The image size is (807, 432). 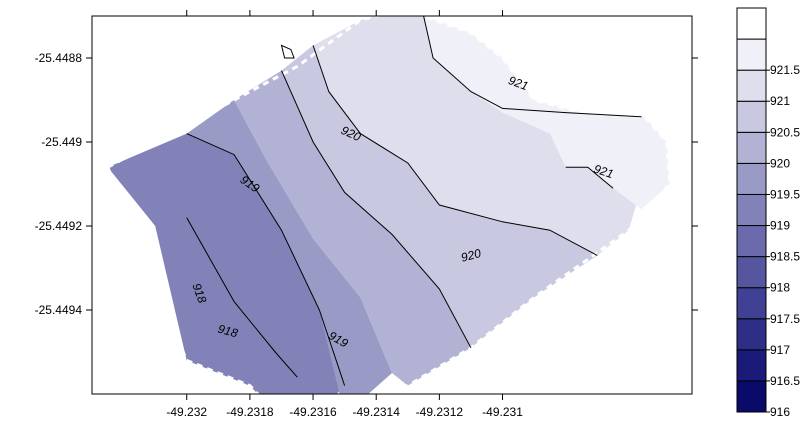 What do you see at coordinates (780, 163) in the screenshot?
I see `legend-label: 920` at bounding box center [780, 163].